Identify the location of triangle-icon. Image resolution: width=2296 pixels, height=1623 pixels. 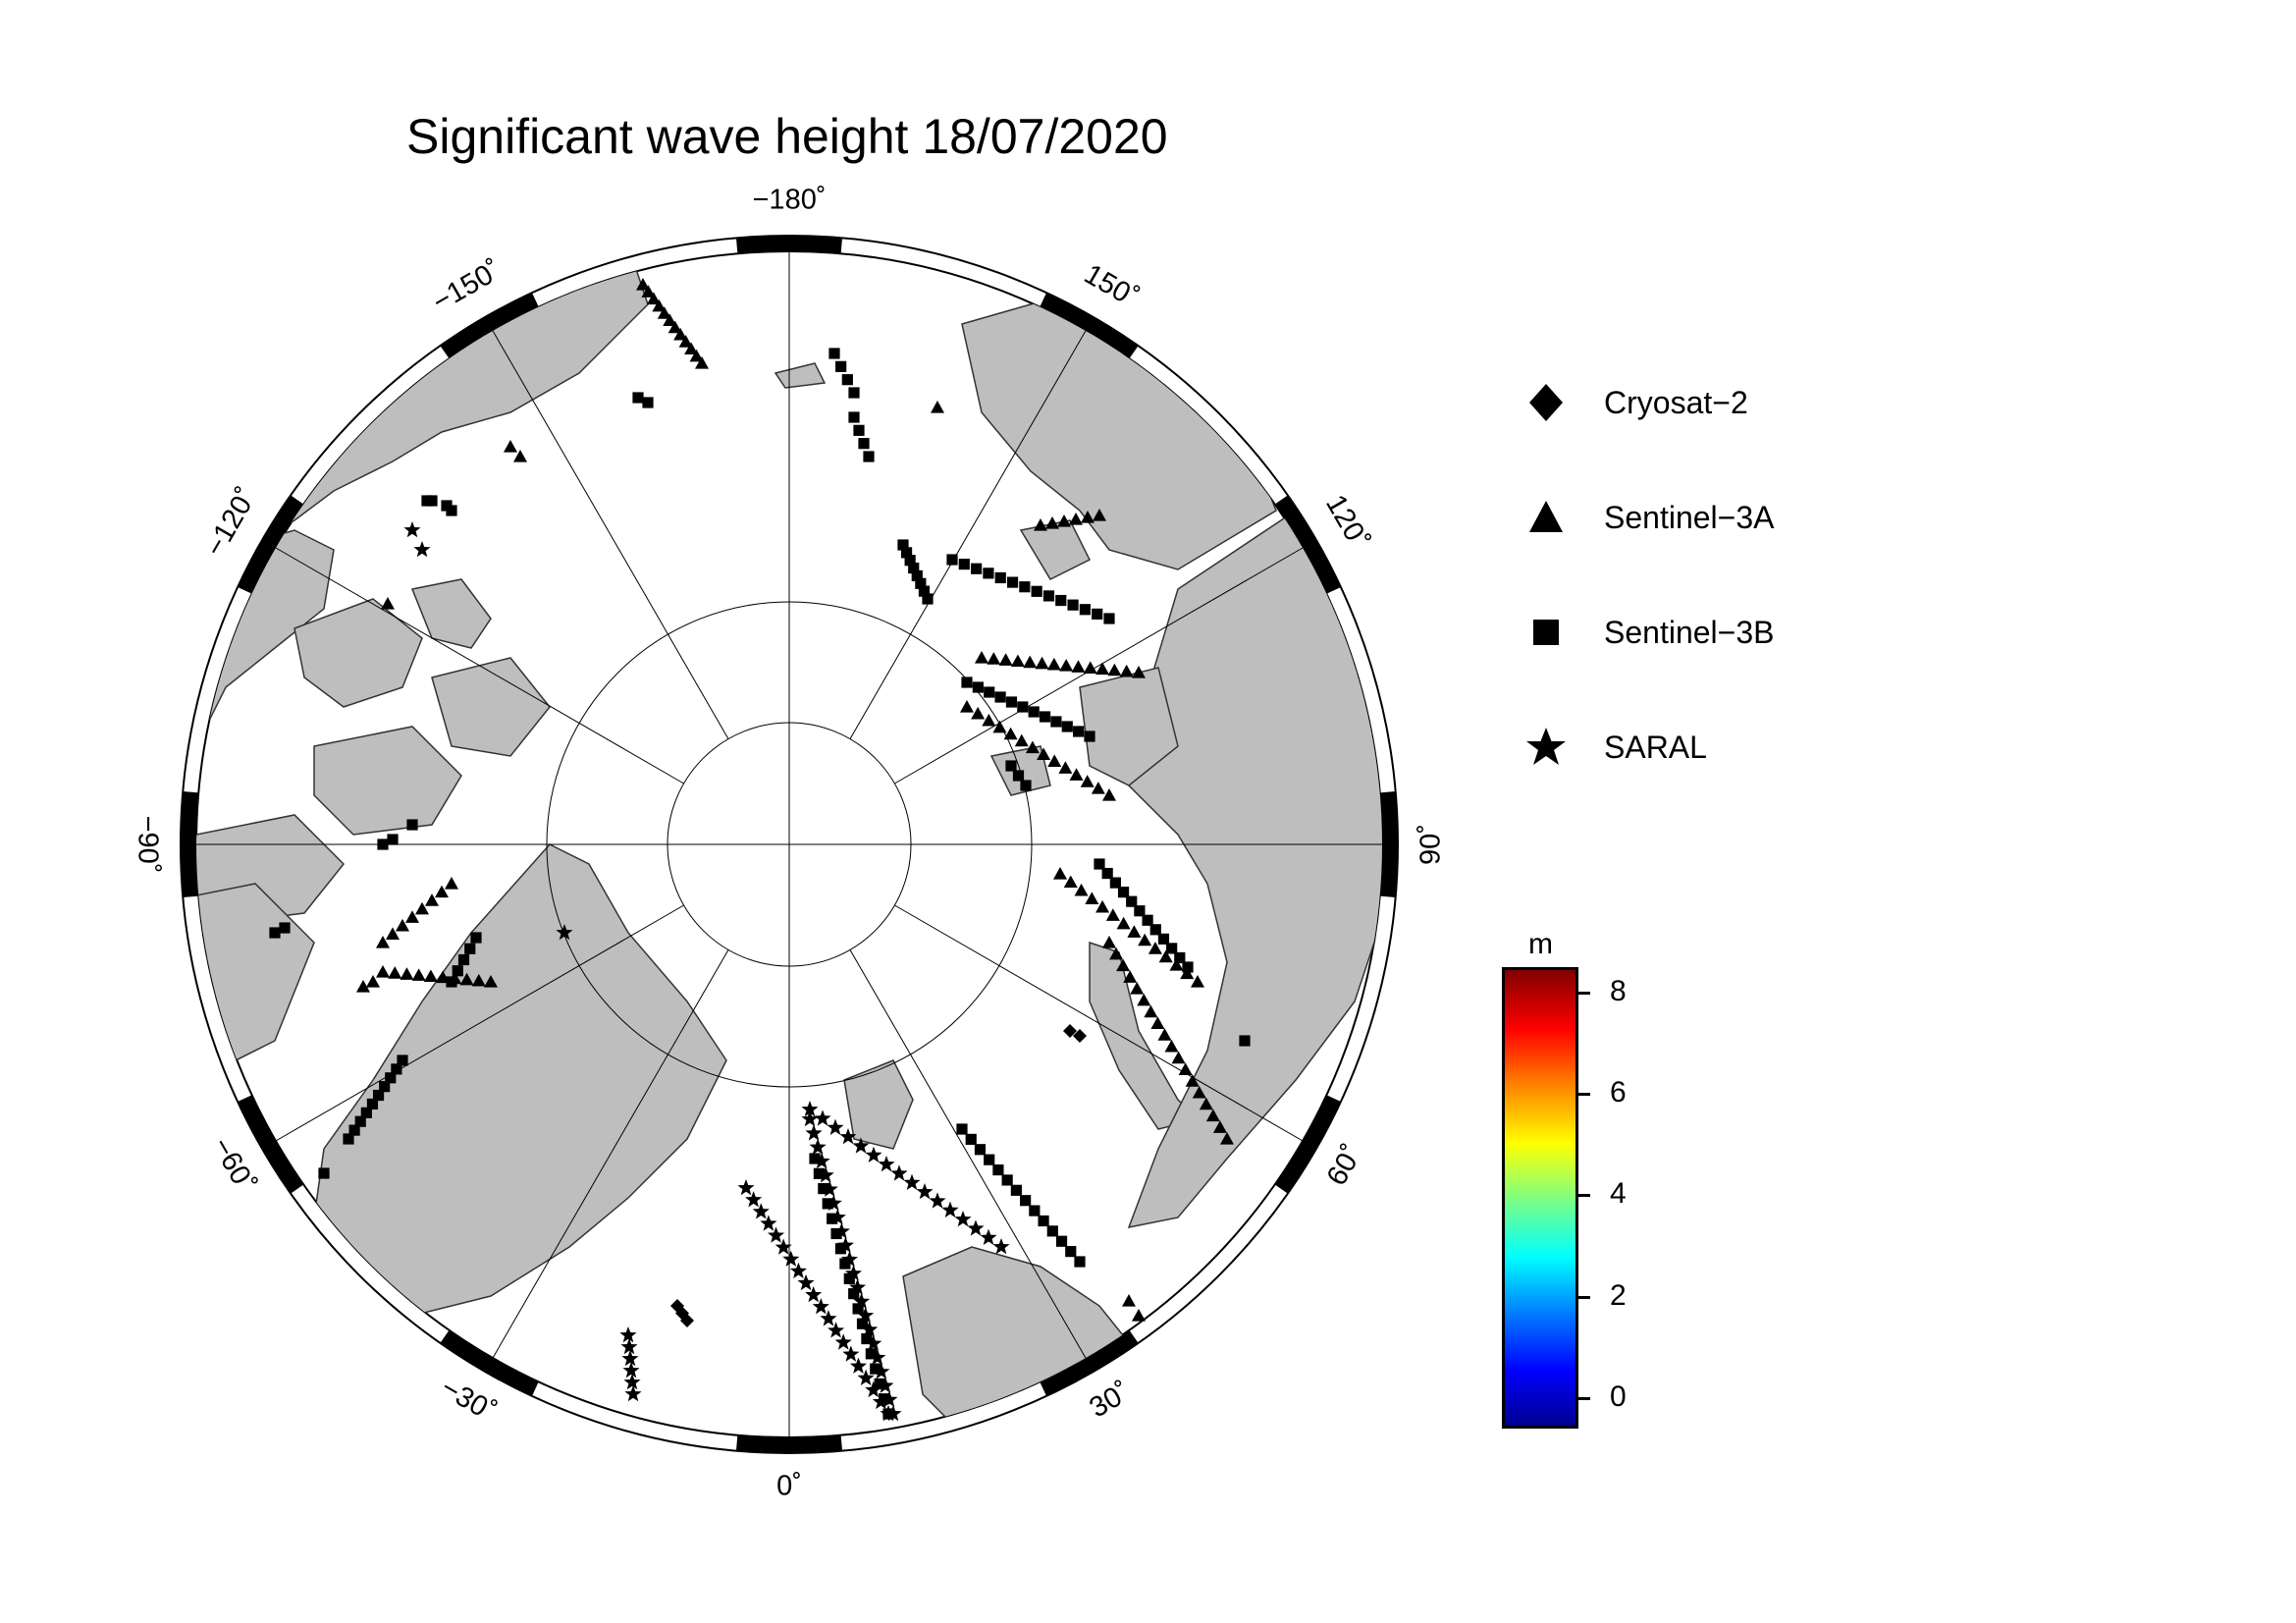
(1546, 517).